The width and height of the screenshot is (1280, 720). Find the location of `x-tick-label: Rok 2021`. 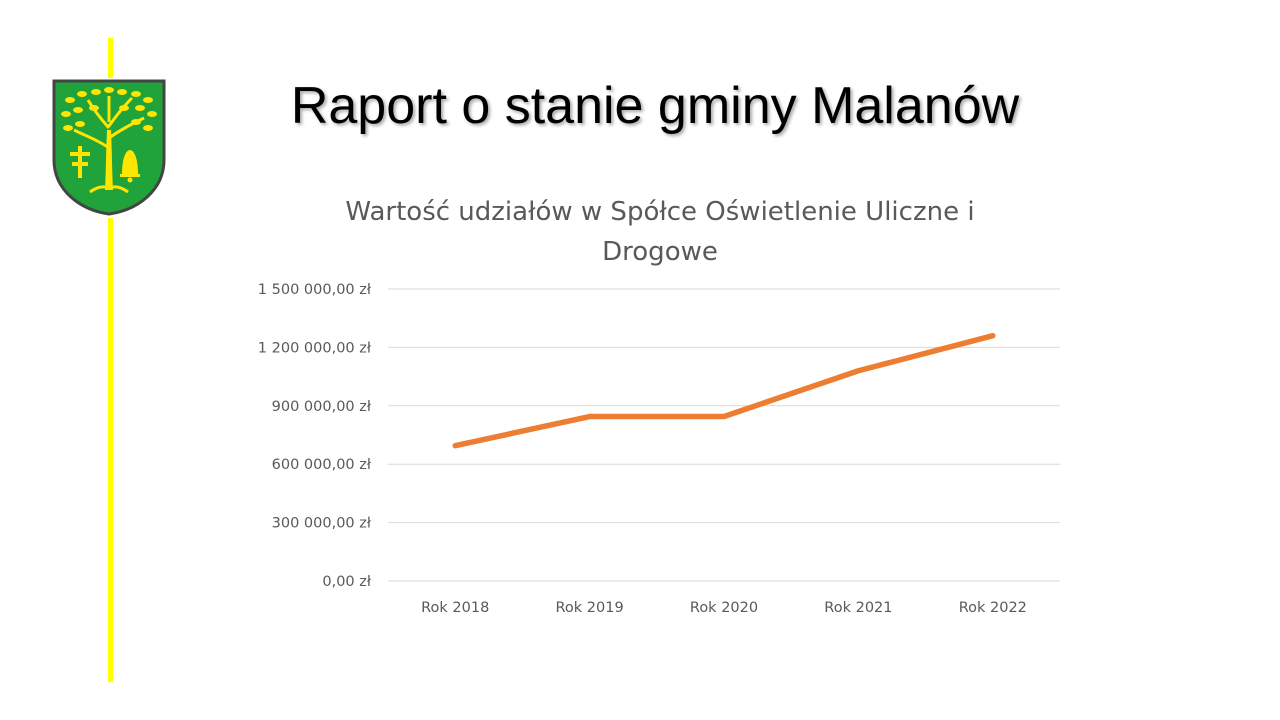

x-tick-label: Rok 2021 is located at coordinates (858, 608).